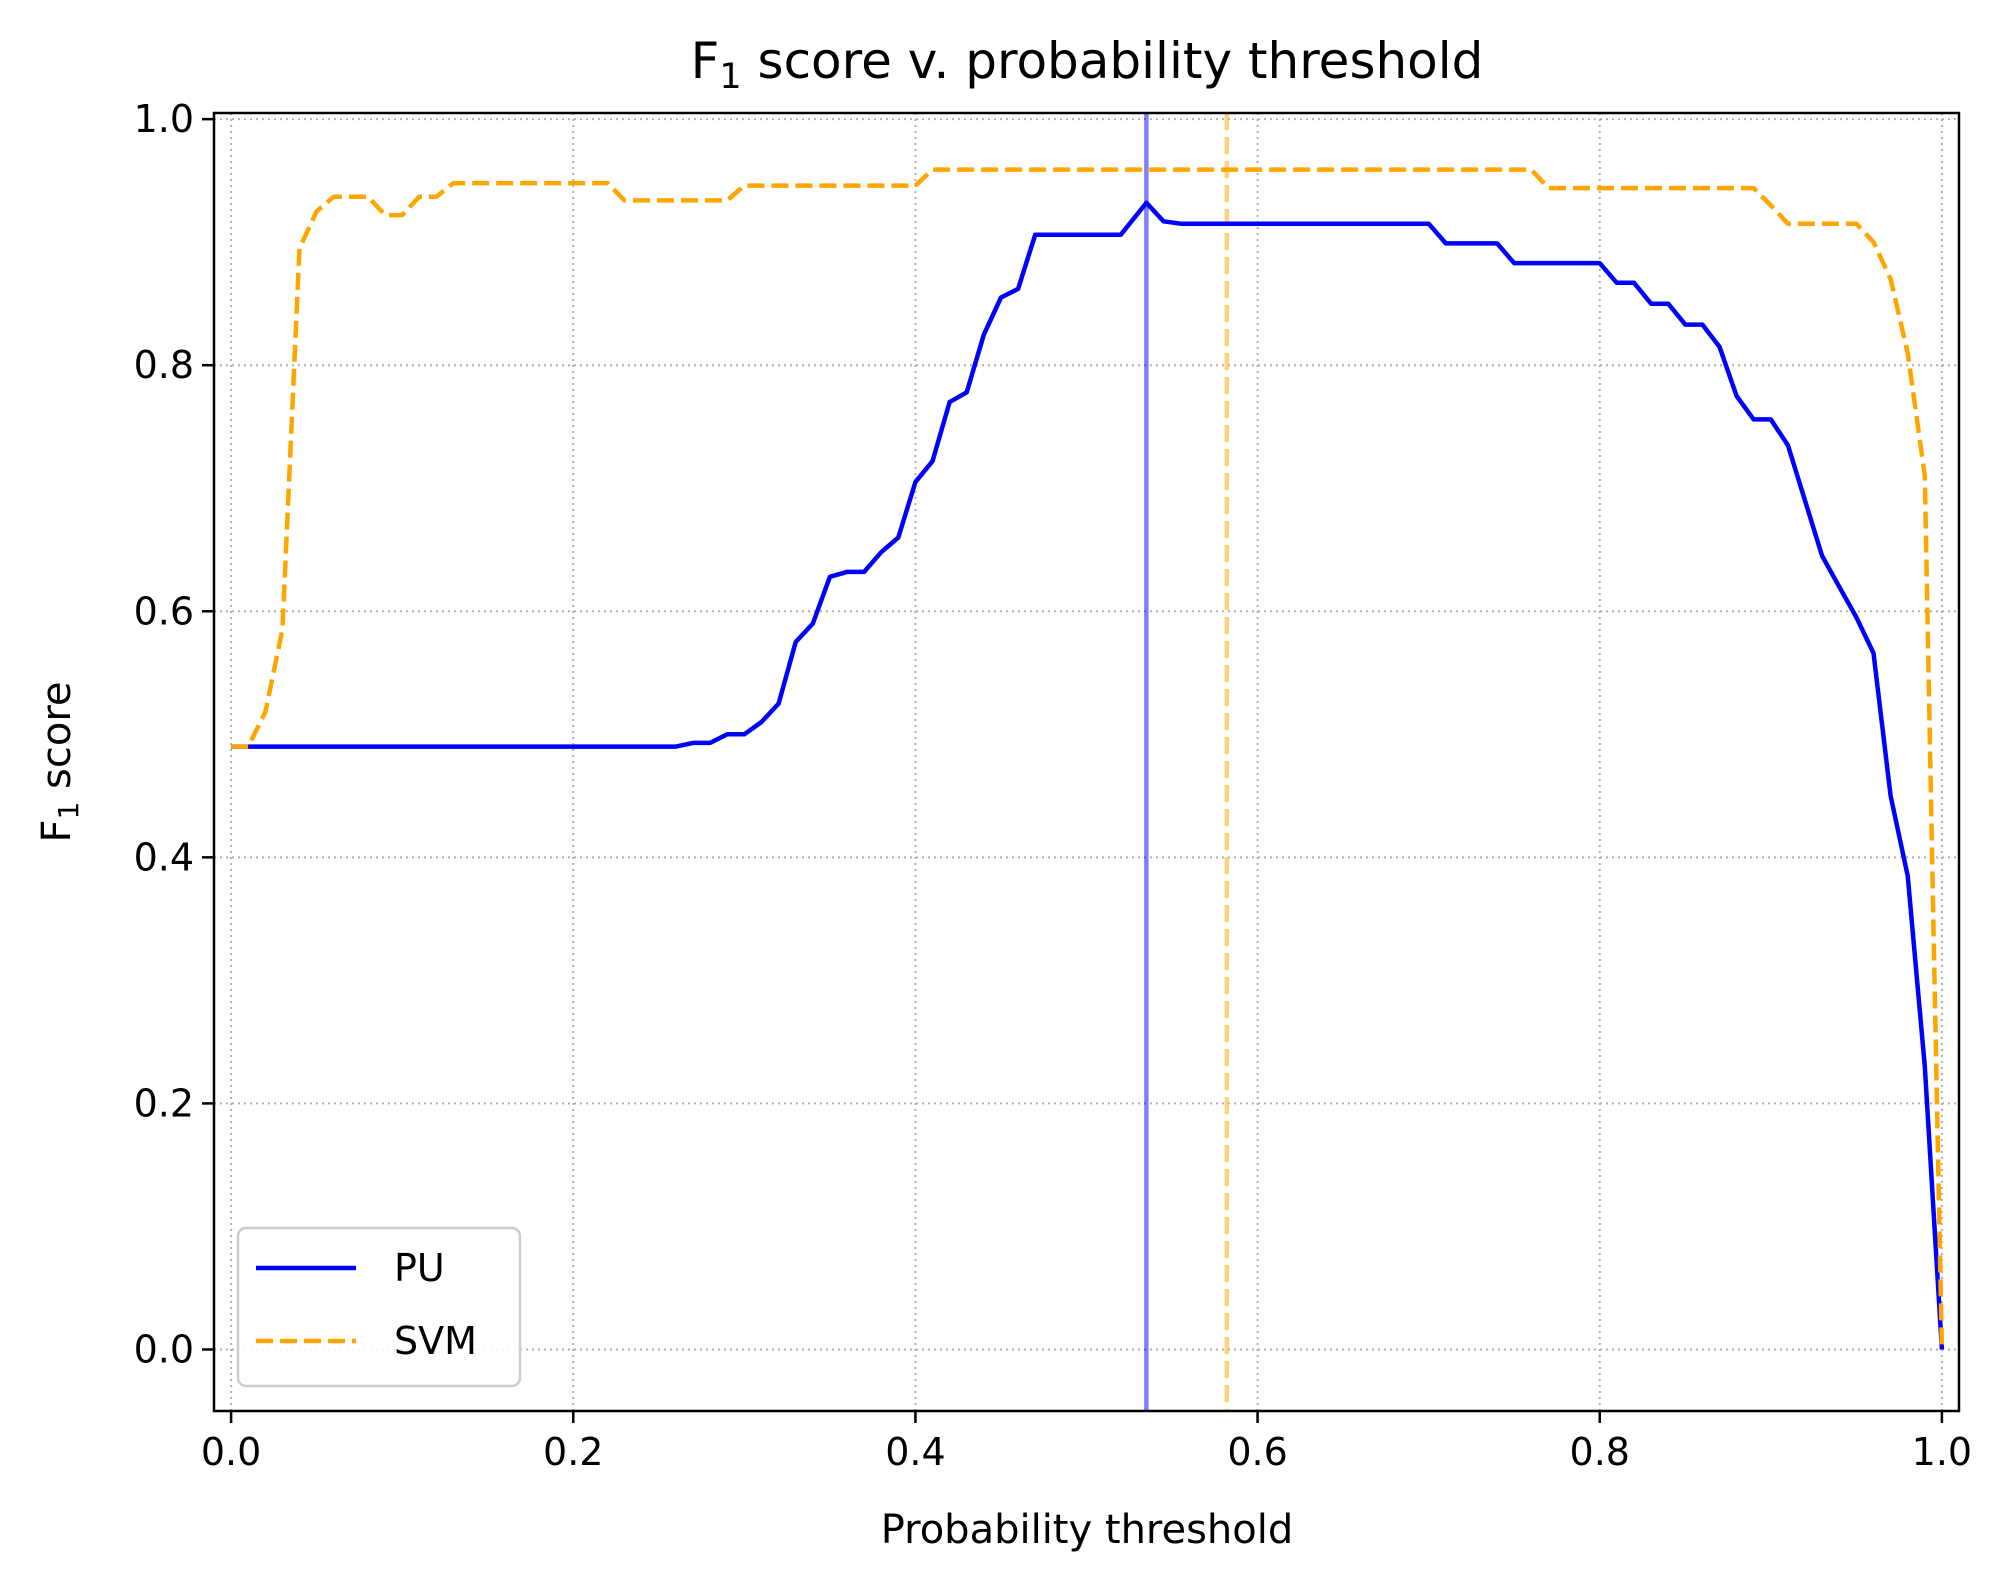 The height and width of the screenshot is (1587, 2005). What do you see at coordinates (164, 365) in the screenshot?
I see `y-tick-label: 0.8` at bounding box center [164, 365].